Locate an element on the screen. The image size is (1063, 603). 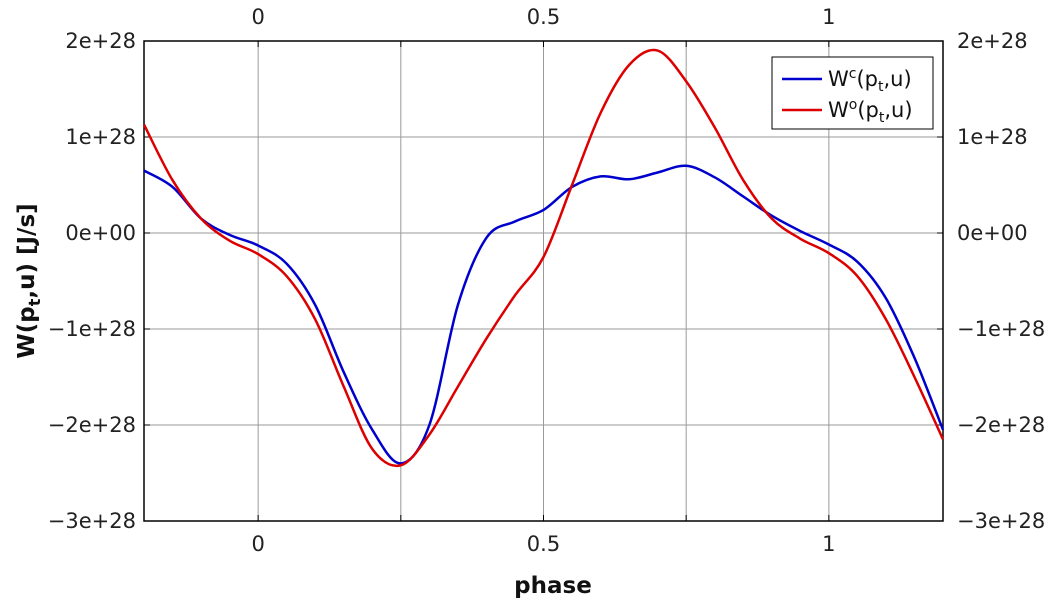
legend-wc-sub: t is located at coordinates (881, 87).